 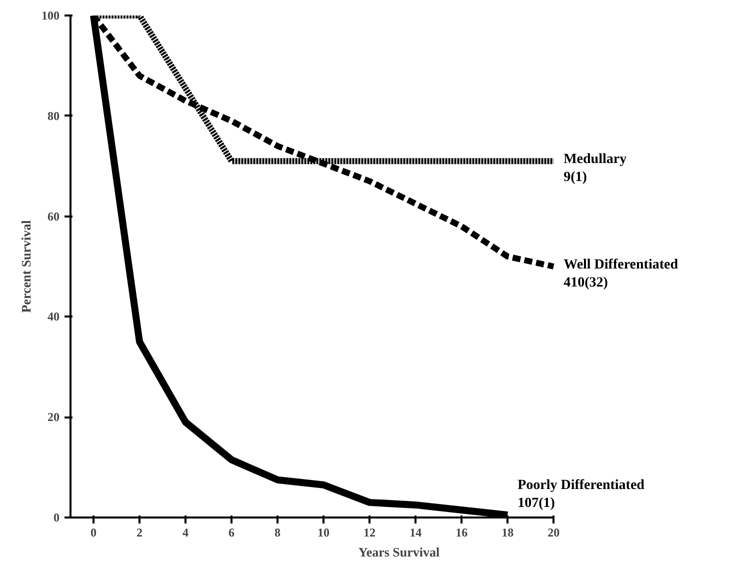 What do you see at coordinates (231, 533) in the screenshot?
I see `x-tick-label: 6` at bounding box center [231, 533].